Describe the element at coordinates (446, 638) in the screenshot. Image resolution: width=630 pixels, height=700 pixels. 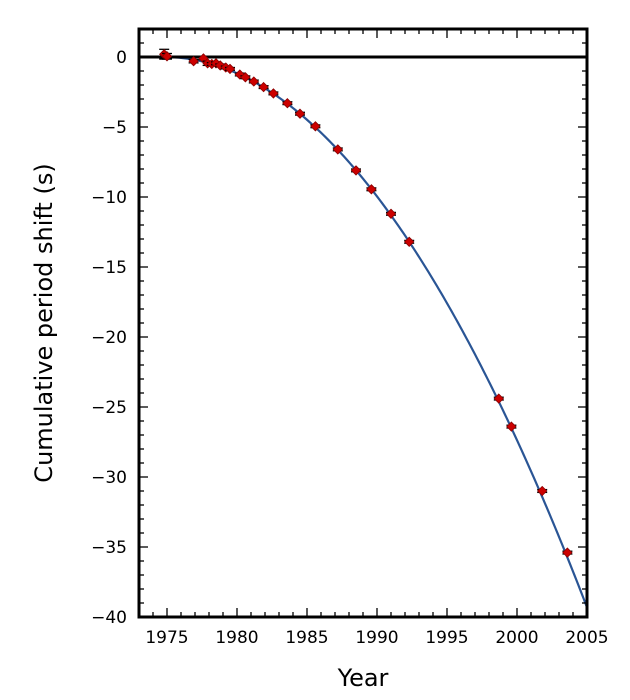
I see `x-tick-label: 1995` at that location.